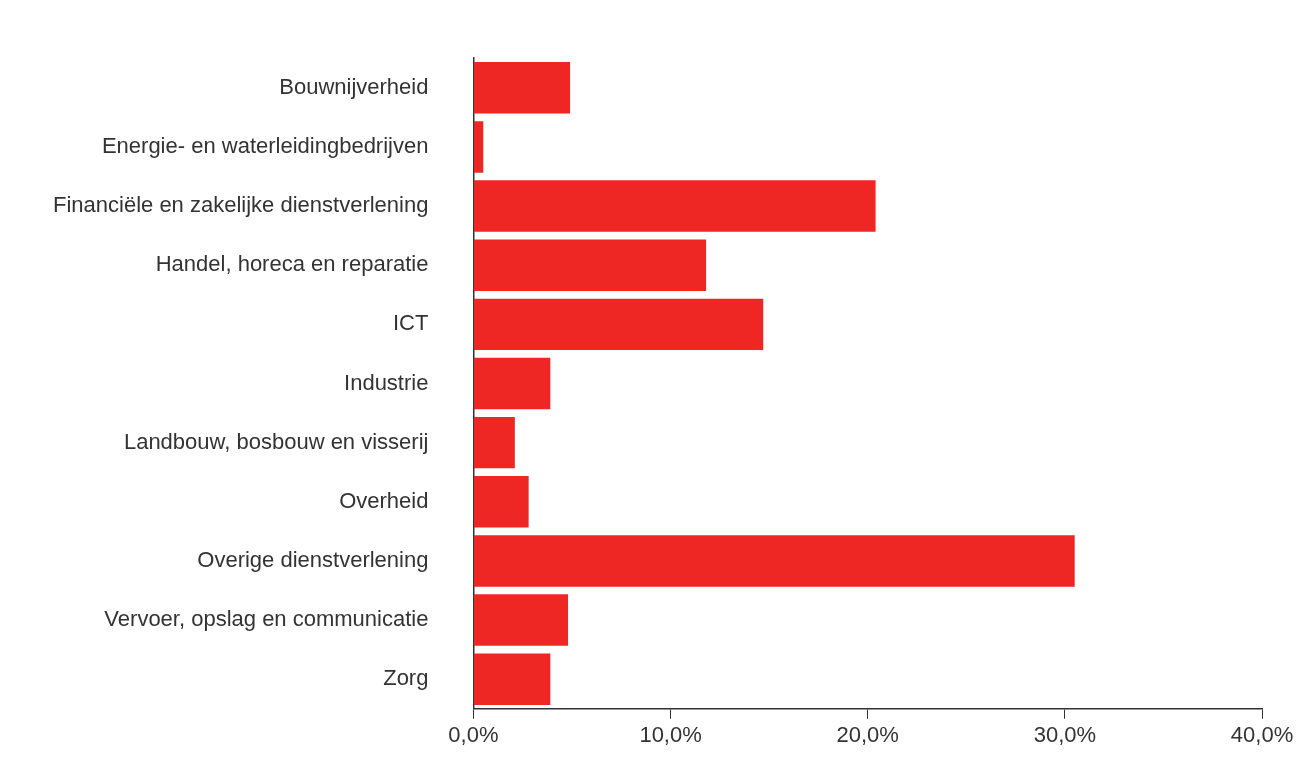  What do you see at coordinates (1262, 735) in the screenshot?
I see `x-tick-label: 40,0%` at bounding box center [1262, 735].